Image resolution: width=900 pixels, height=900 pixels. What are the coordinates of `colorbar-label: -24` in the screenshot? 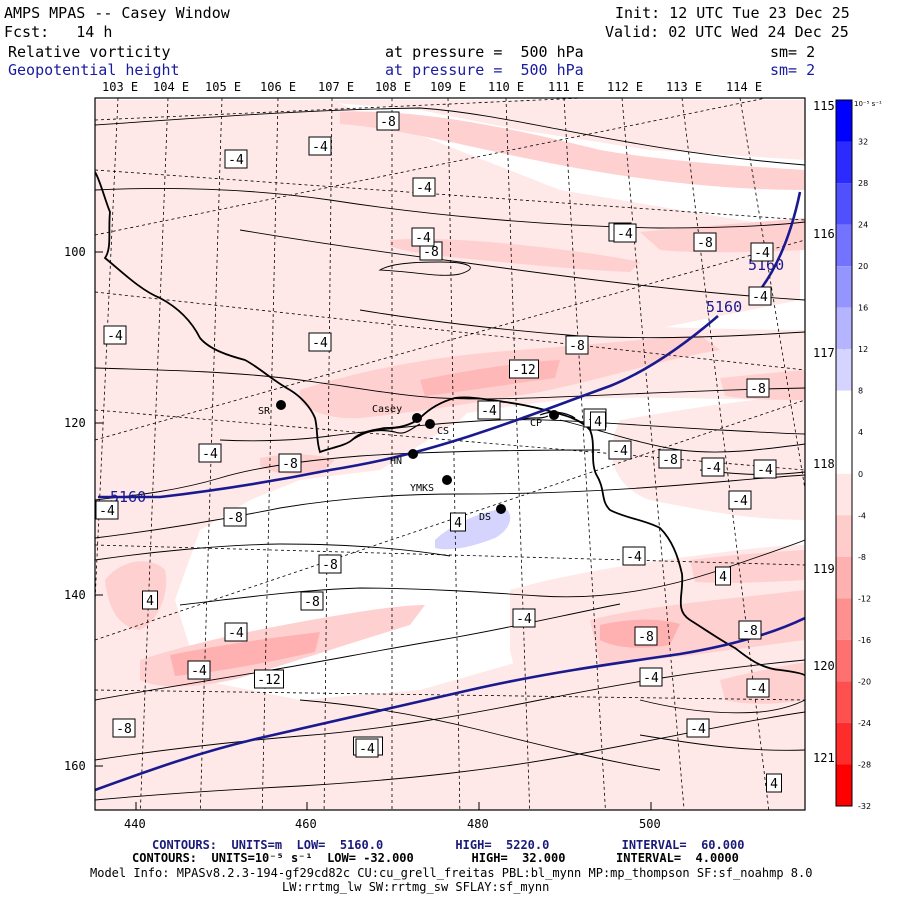 It's located at (864, 723).